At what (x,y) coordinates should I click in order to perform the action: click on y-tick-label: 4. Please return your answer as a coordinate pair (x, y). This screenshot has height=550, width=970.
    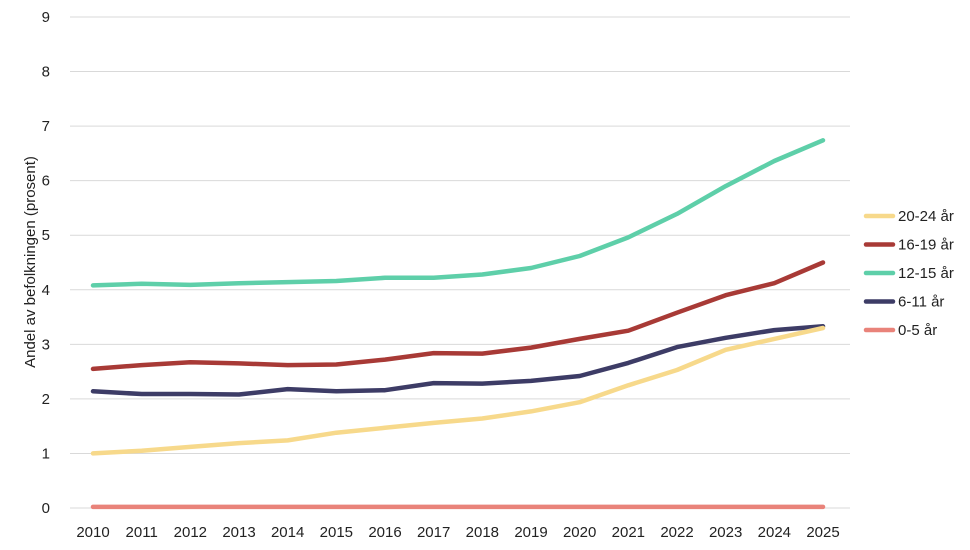
    Looking at the image, I should click on (46, 290).